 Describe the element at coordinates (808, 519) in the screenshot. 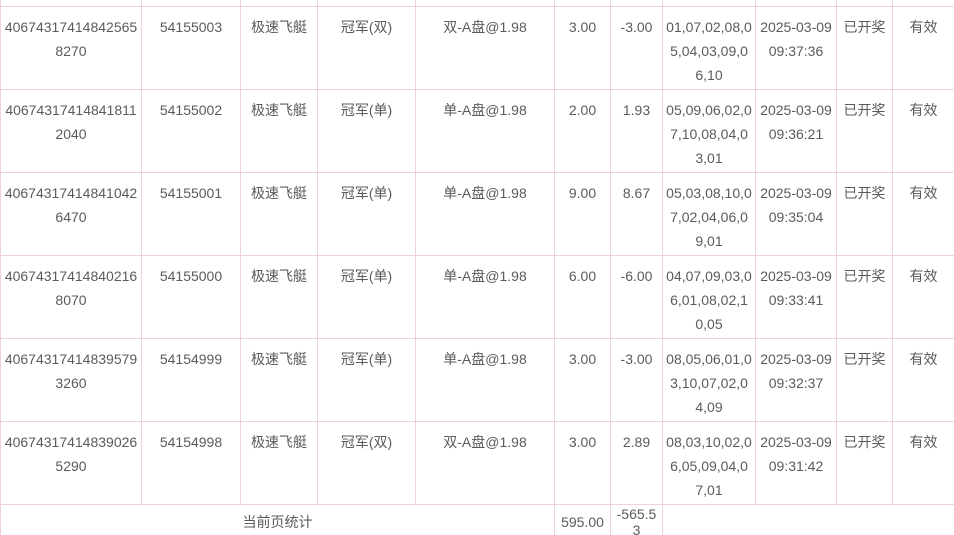

I see `page-stats-empty` at that location.